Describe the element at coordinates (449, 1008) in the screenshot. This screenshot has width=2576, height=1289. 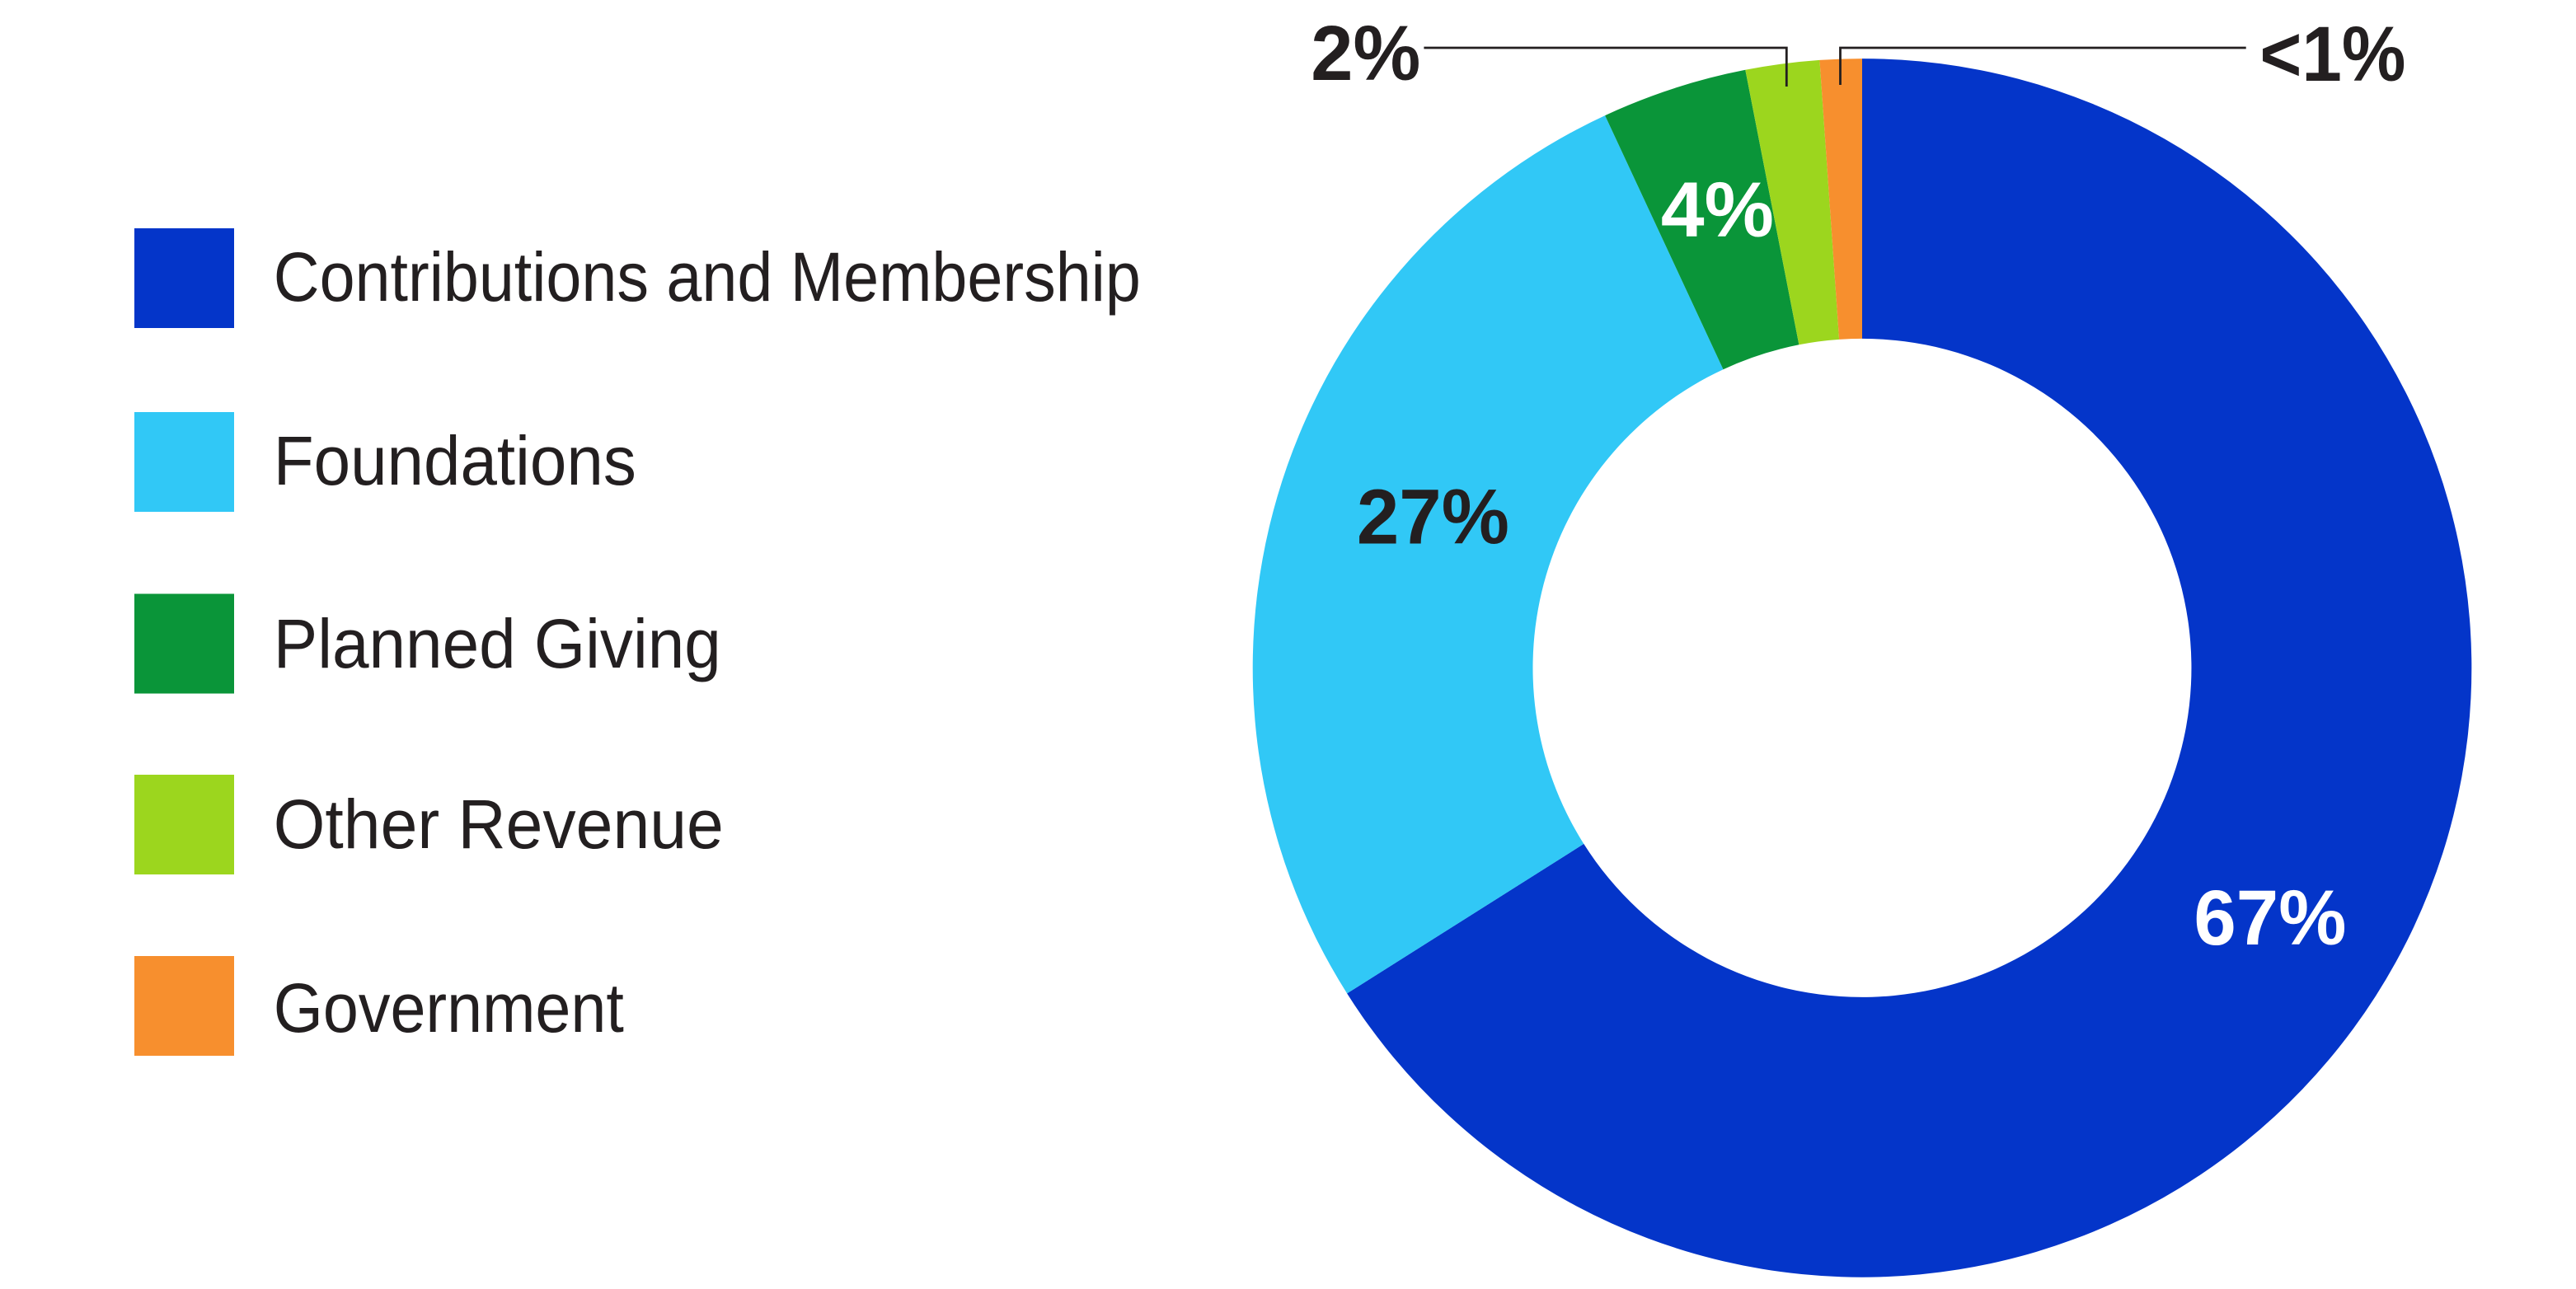
I see `svg-text: Government` at that location.